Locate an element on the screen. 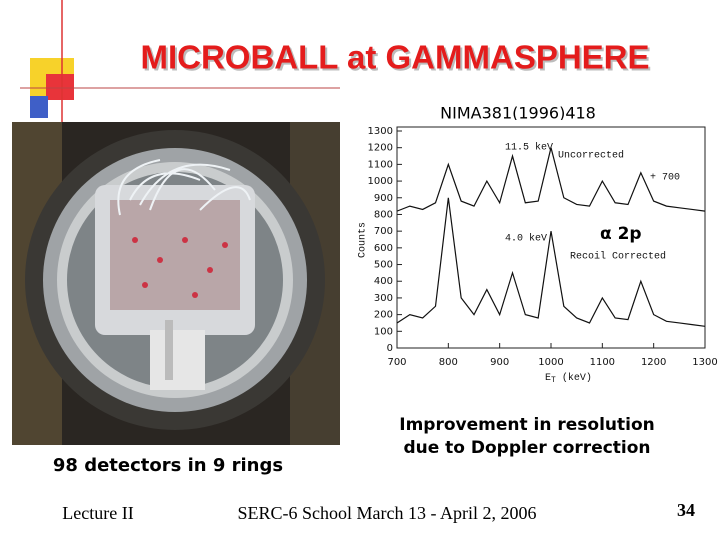 This screenshot has height=540, width=720. y-axis-label: Counts is located at coordinates (363, 240).